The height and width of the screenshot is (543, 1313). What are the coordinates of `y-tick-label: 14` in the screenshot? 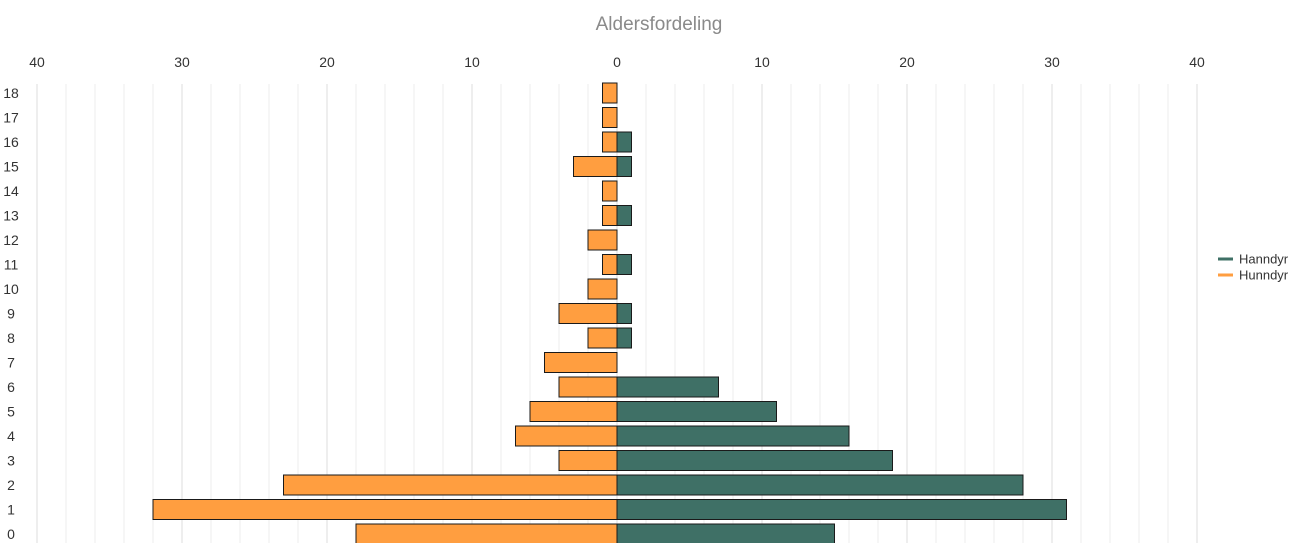 It's located at (11, 191).